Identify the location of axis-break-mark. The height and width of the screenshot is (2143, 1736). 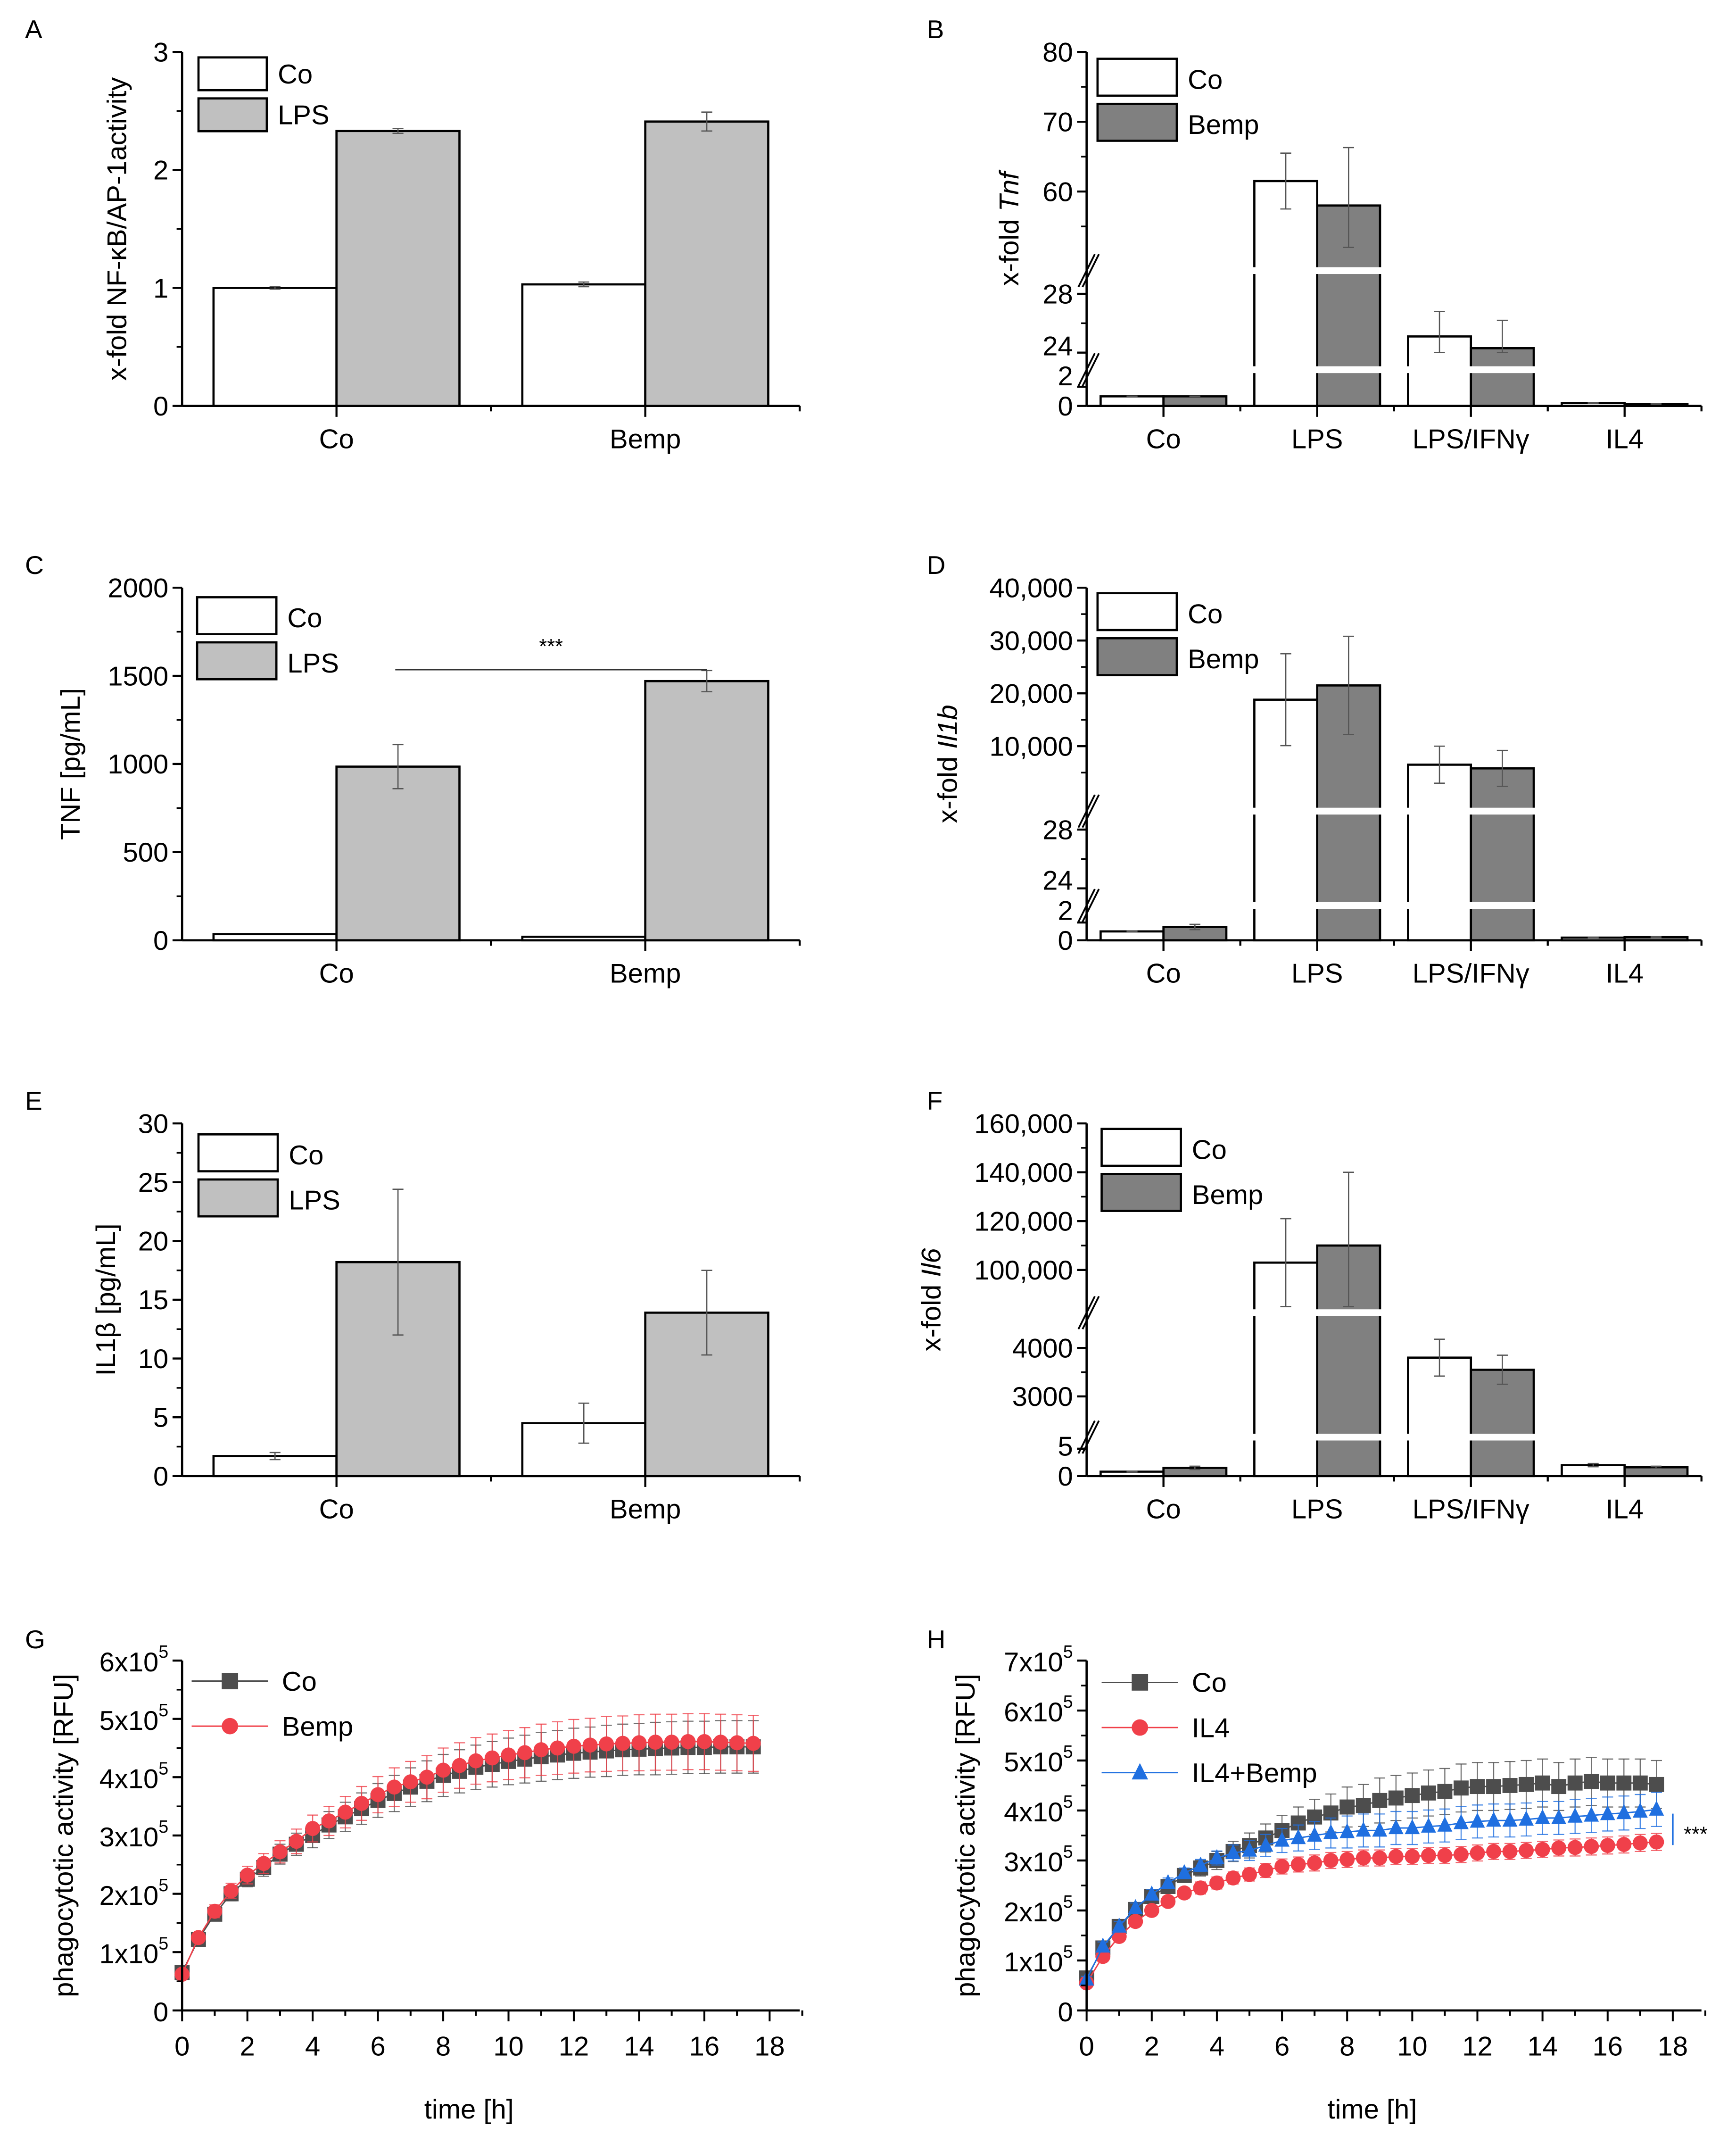
(1091, 370).